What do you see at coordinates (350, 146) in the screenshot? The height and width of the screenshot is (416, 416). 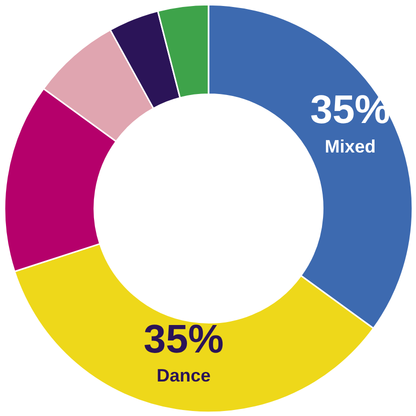 I see `slice-label: Mixed` at bounding box center [350, 146].